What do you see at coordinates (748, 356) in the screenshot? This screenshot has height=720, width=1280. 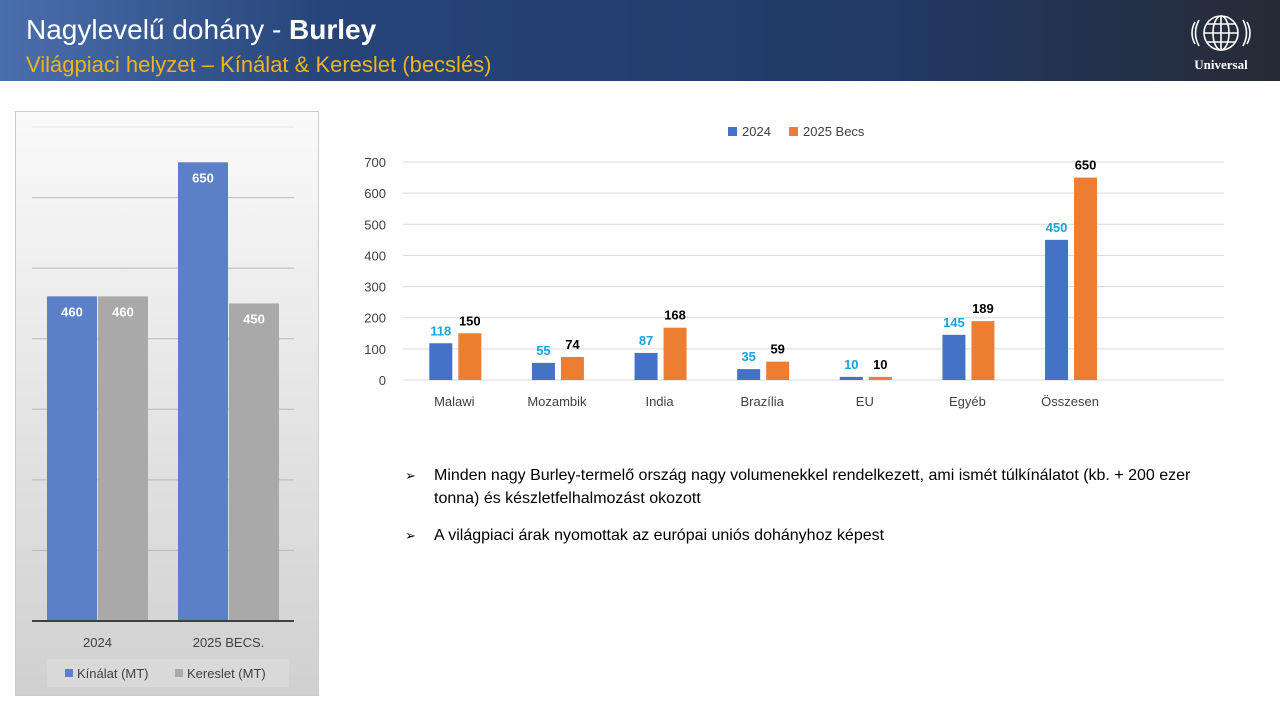 I see `data-label: 35` at bounding box center [748, 356].